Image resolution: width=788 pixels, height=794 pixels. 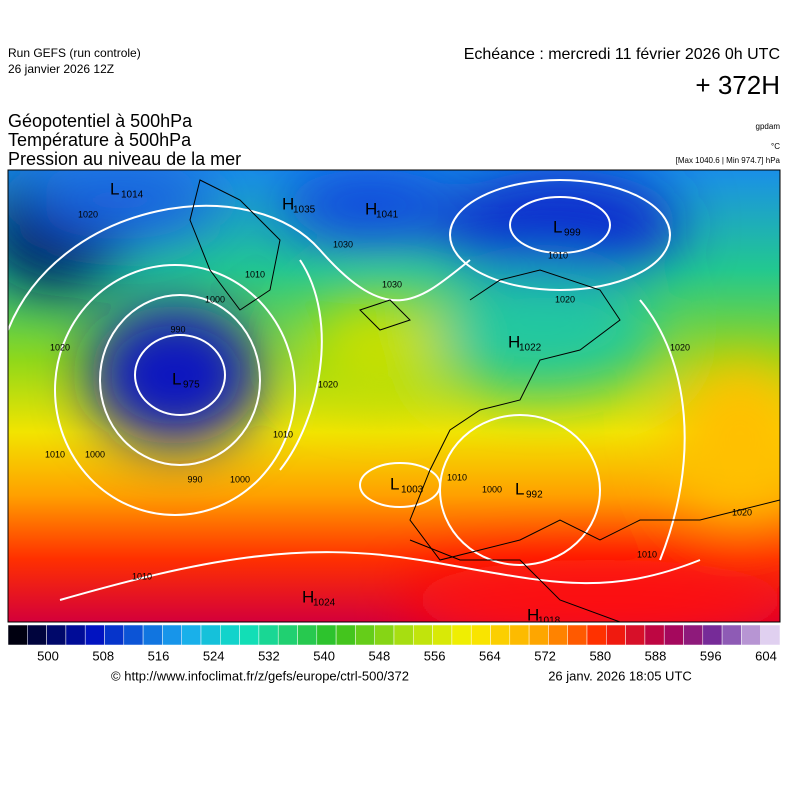 I want to click on unit: gpdam, so click(x=768, y=126).